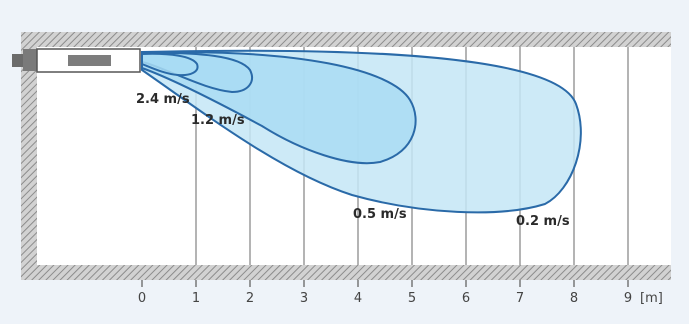 The width and height of the screenshot is (689, 324). I want to click on tick-label-9: 9, so click(628, 298).